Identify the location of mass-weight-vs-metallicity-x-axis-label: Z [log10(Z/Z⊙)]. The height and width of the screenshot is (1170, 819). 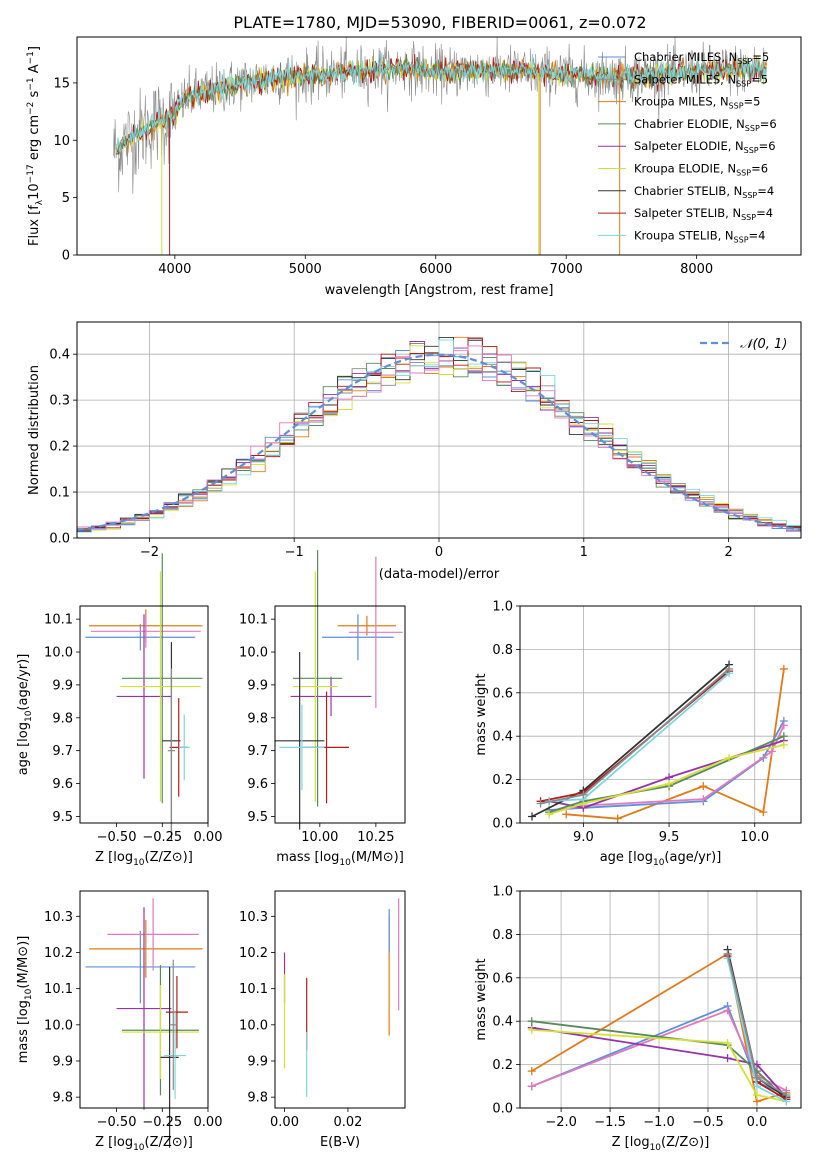
(661, 1144).